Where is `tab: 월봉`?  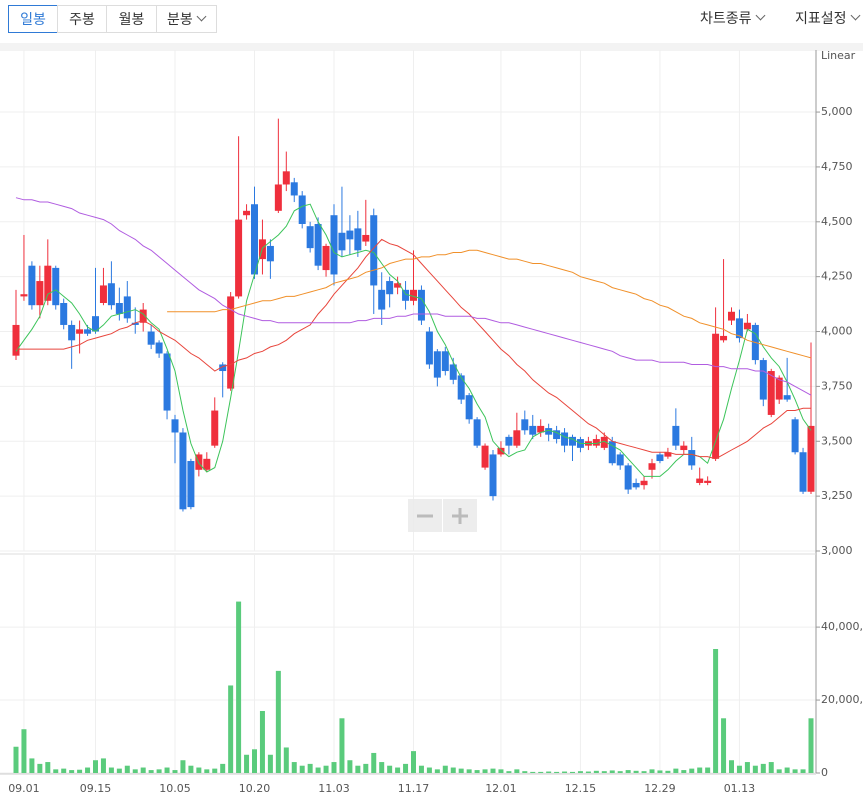
tab: 월봉 is located at coordinates (131, 19).